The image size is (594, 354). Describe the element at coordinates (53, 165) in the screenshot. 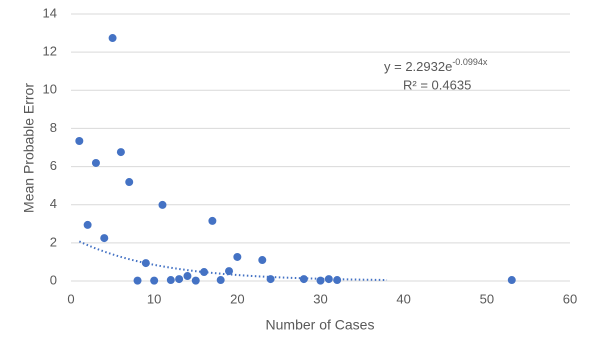

I see `y-tick-label: 6` at that location.